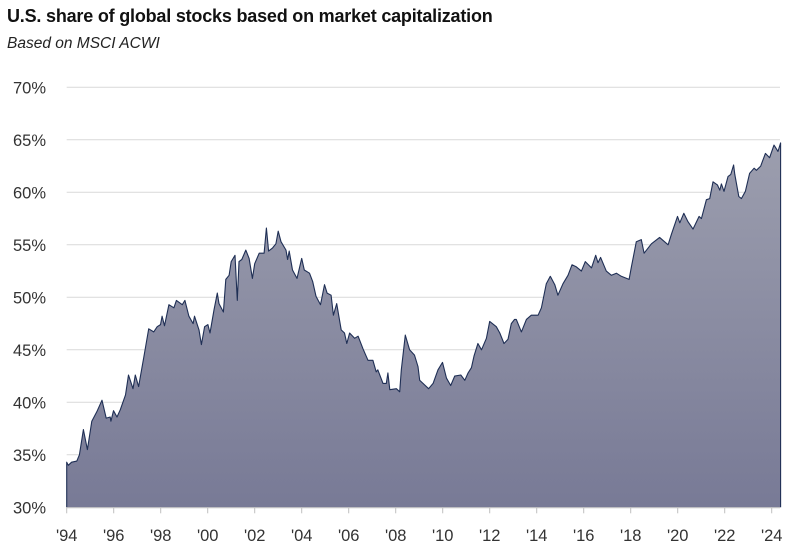  Describe the element at coordinates (161, 536) in the screenshot. I see `x-tick-label: '98` at that location.